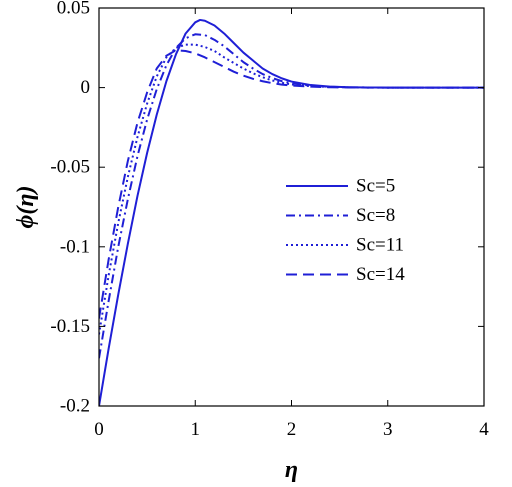 This screenshot has height=487, width=512. I want to click on x-tick-label-4: 4, so click(484, 429).